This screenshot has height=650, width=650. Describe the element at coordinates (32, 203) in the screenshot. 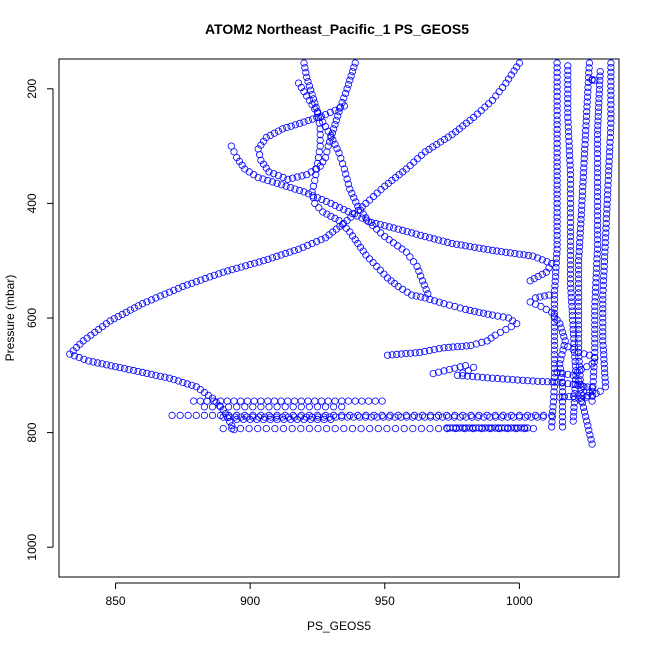

I see `y-tick-label: 400` at that location.